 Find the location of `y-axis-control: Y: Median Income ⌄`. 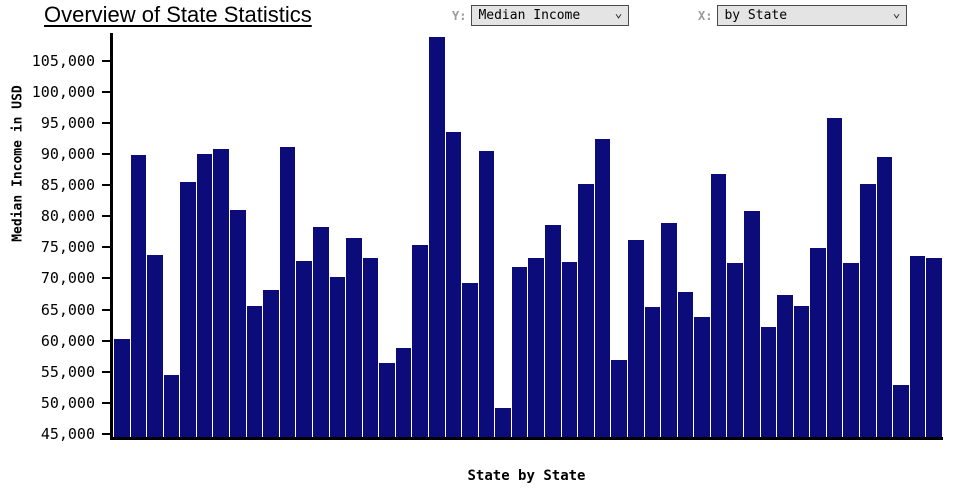

y-axis-control: Y: Median Income ⌄ is located at coordinates (541, 15).